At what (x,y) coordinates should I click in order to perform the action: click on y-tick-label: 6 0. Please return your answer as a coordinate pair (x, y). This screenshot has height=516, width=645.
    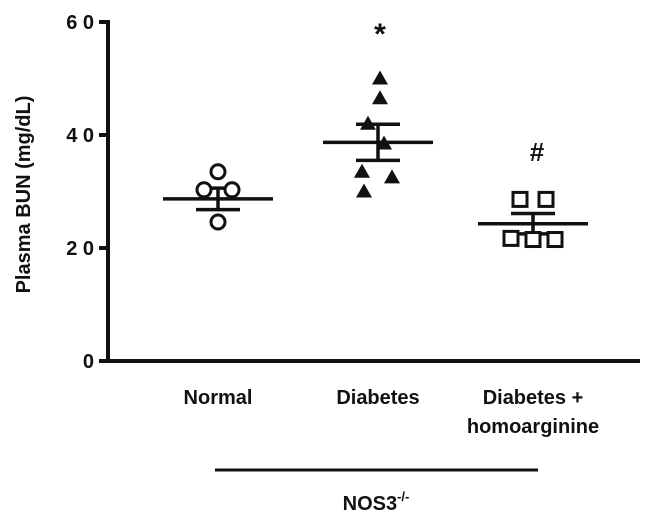
    Looking at the image, I should click on (80, 23).